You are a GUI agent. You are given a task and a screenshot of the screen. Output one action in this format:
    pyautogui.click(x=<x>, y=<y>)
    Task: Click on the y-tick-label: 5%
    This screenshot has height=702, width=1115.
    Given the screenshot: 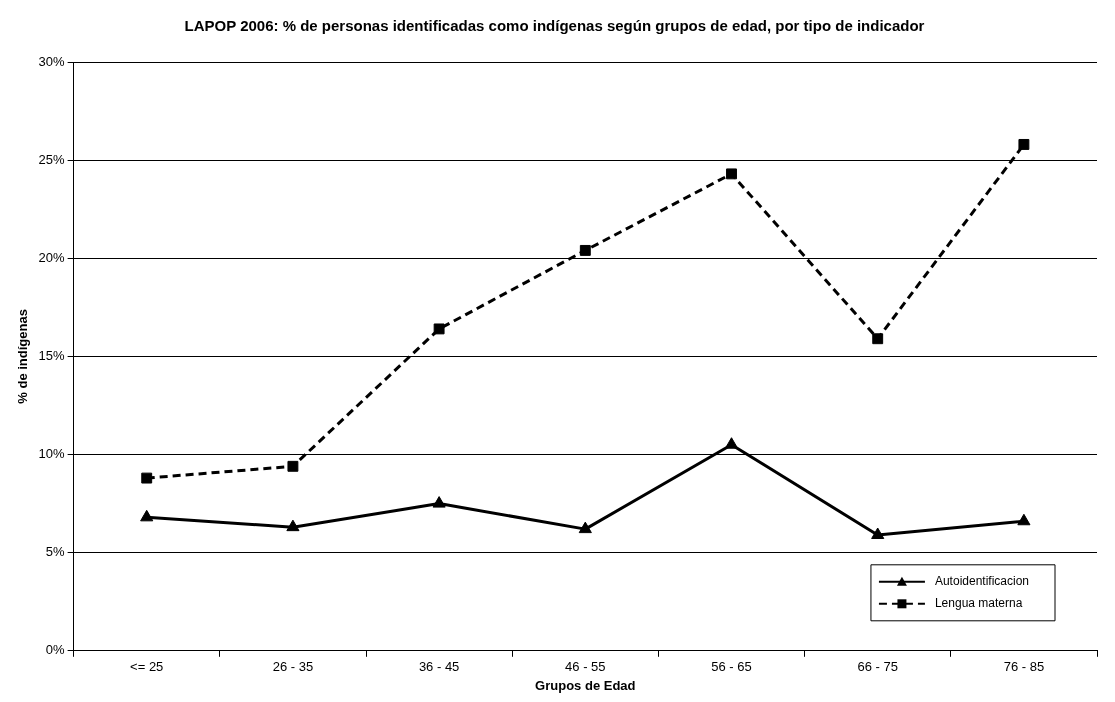 What is the action you would take?
    pyautogui.click(x=55, y=552)
    